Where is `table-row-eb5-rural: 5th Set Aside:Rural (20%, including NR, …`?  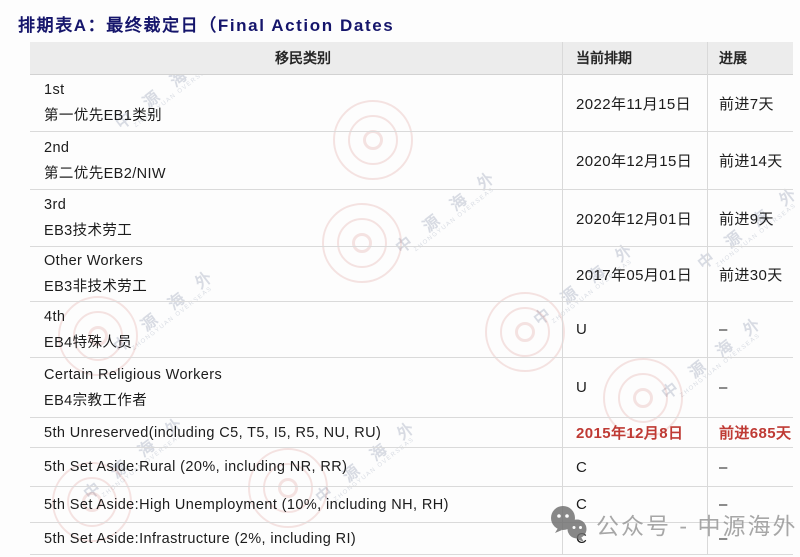 table-row-eb5-rural: 5th Set Aside:Rural (20%, including NR, … is located at coordinates (411, 467).